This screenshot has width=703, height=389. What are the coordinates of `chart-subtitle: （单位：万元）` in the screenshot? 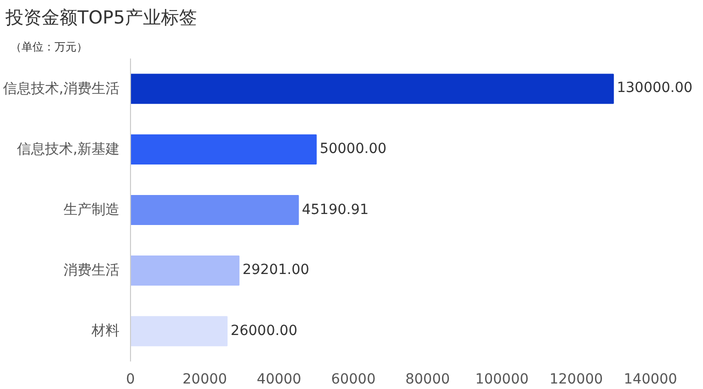 It's located at (49, 47).